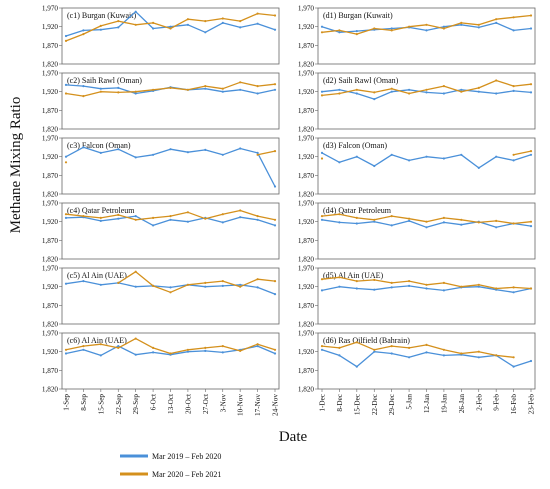  What do you see at coordinates (306, 130) in the screenshot?
I see `y-tick-label: 1,820` at bounding box center [306, 130].